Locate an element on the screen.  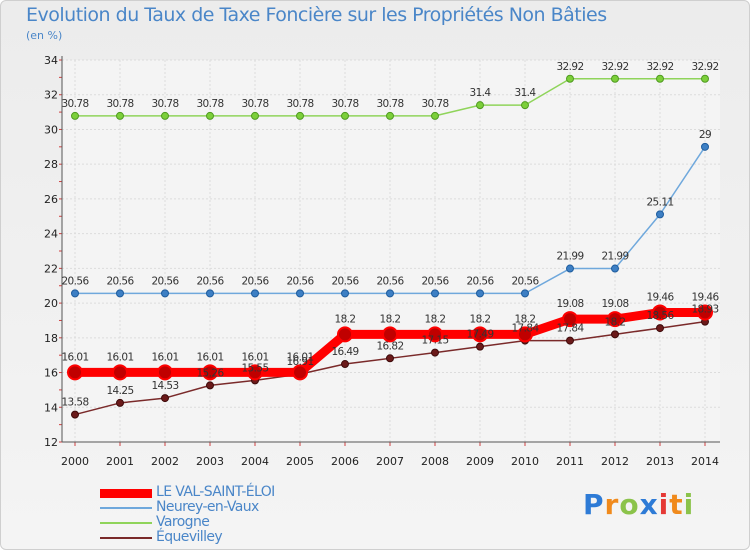
data-label: 17.84 is located at coordinates (570, 329).